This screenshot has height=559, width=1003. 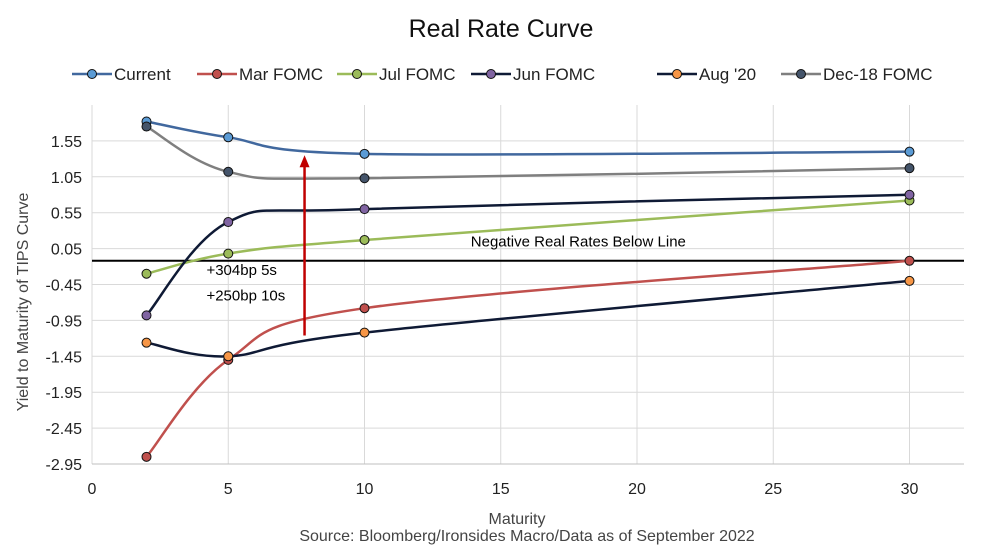 What do you see at coordinates (64, 429) in the screenshot?
I see `y-tick-label: -2.45` at bounding box center [64, 429].